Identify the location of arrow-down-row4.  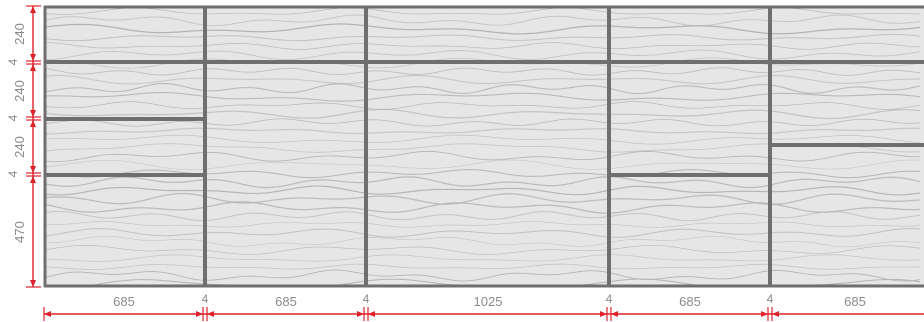
(33, 179).